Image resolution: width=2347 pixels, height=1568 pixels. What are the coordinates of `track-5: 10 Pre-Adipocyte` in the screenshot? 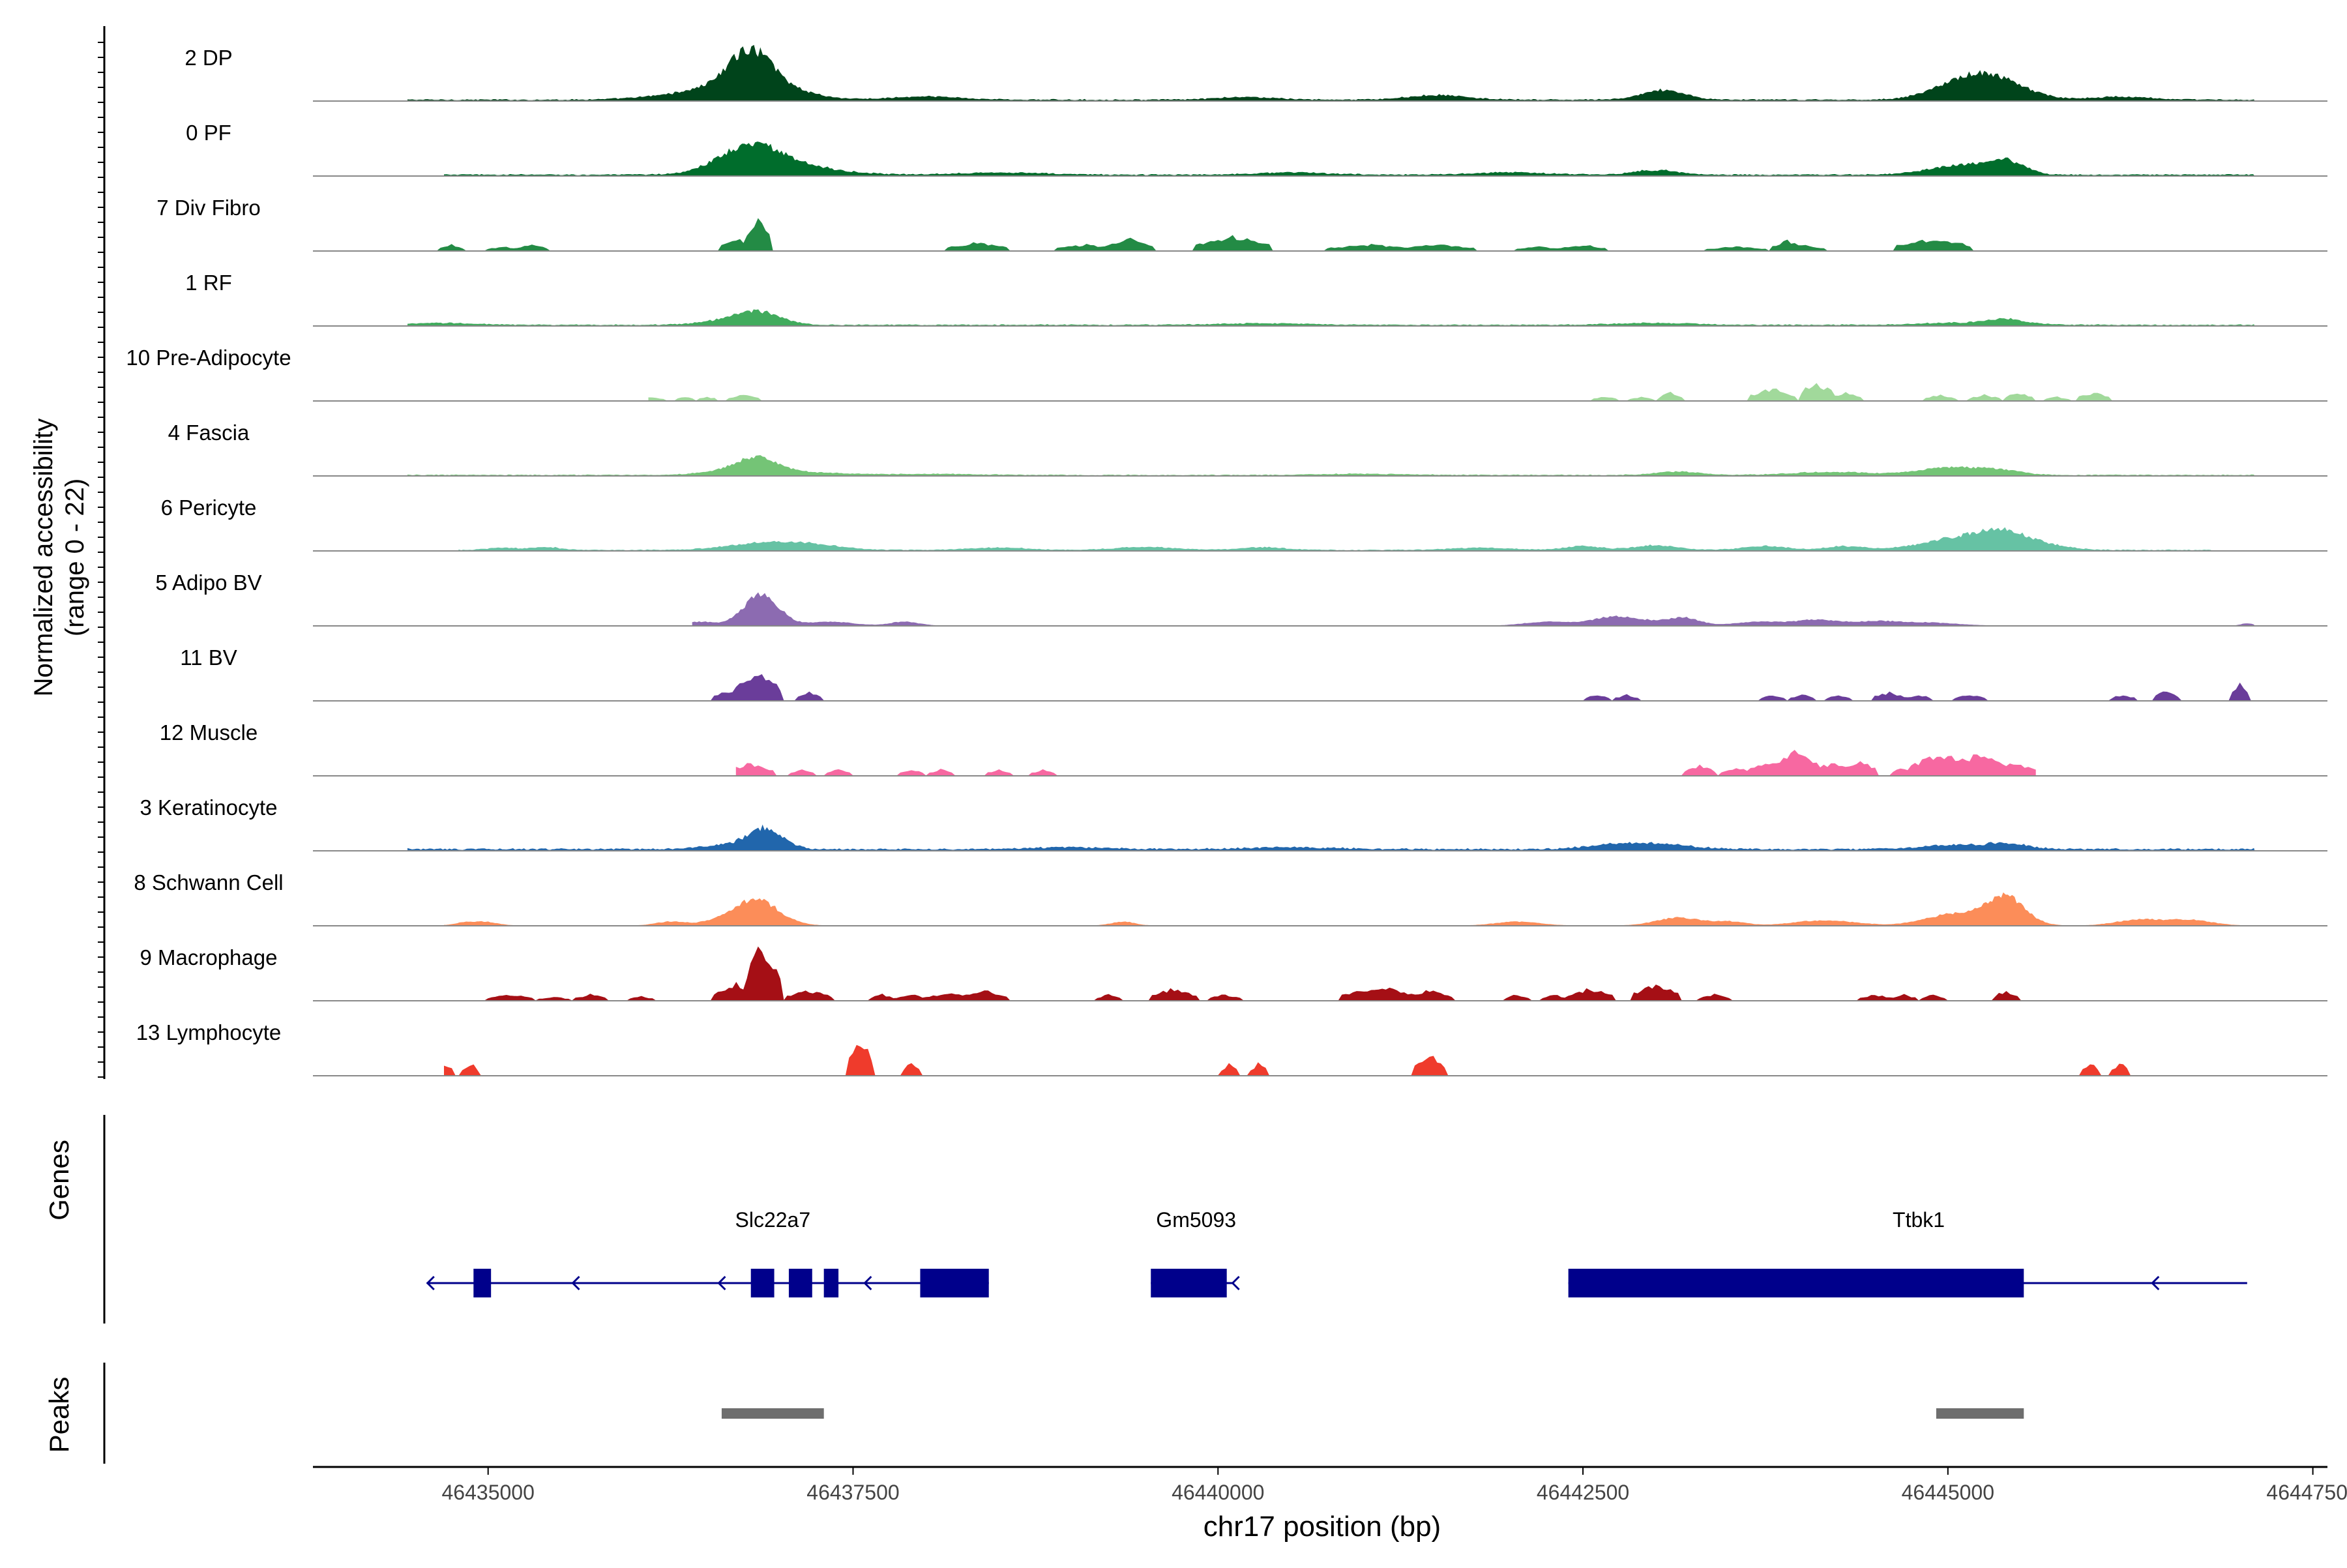 It's located at (1226, 374).